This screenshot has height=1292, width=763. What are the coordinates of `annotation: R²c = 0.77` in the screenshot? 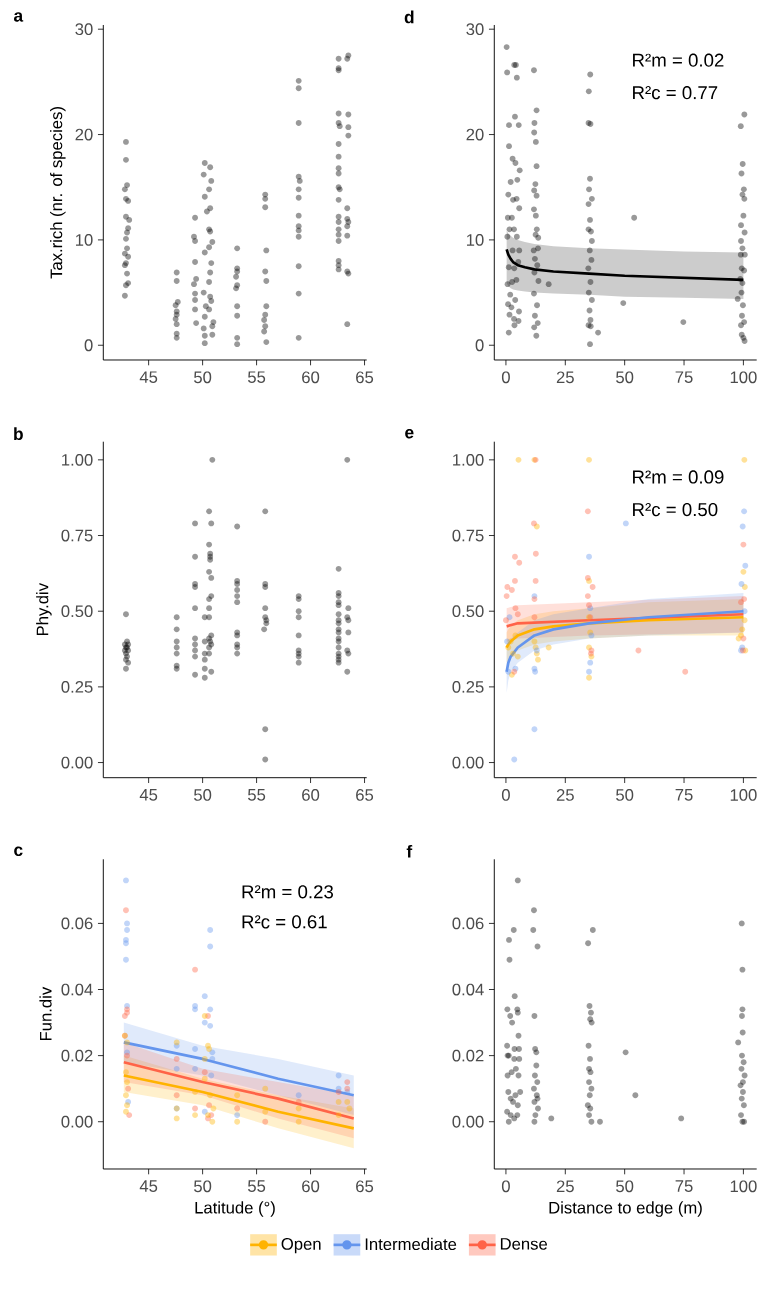 It's located at (675, 93).